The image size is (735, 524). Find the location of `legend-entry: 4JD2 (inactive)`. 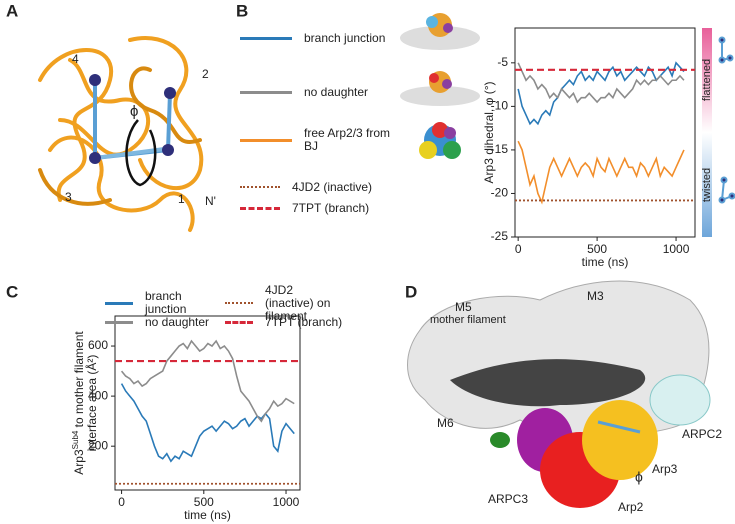

legend-entry: 4JD2 (inactive) is located at coordinates (306, 187).